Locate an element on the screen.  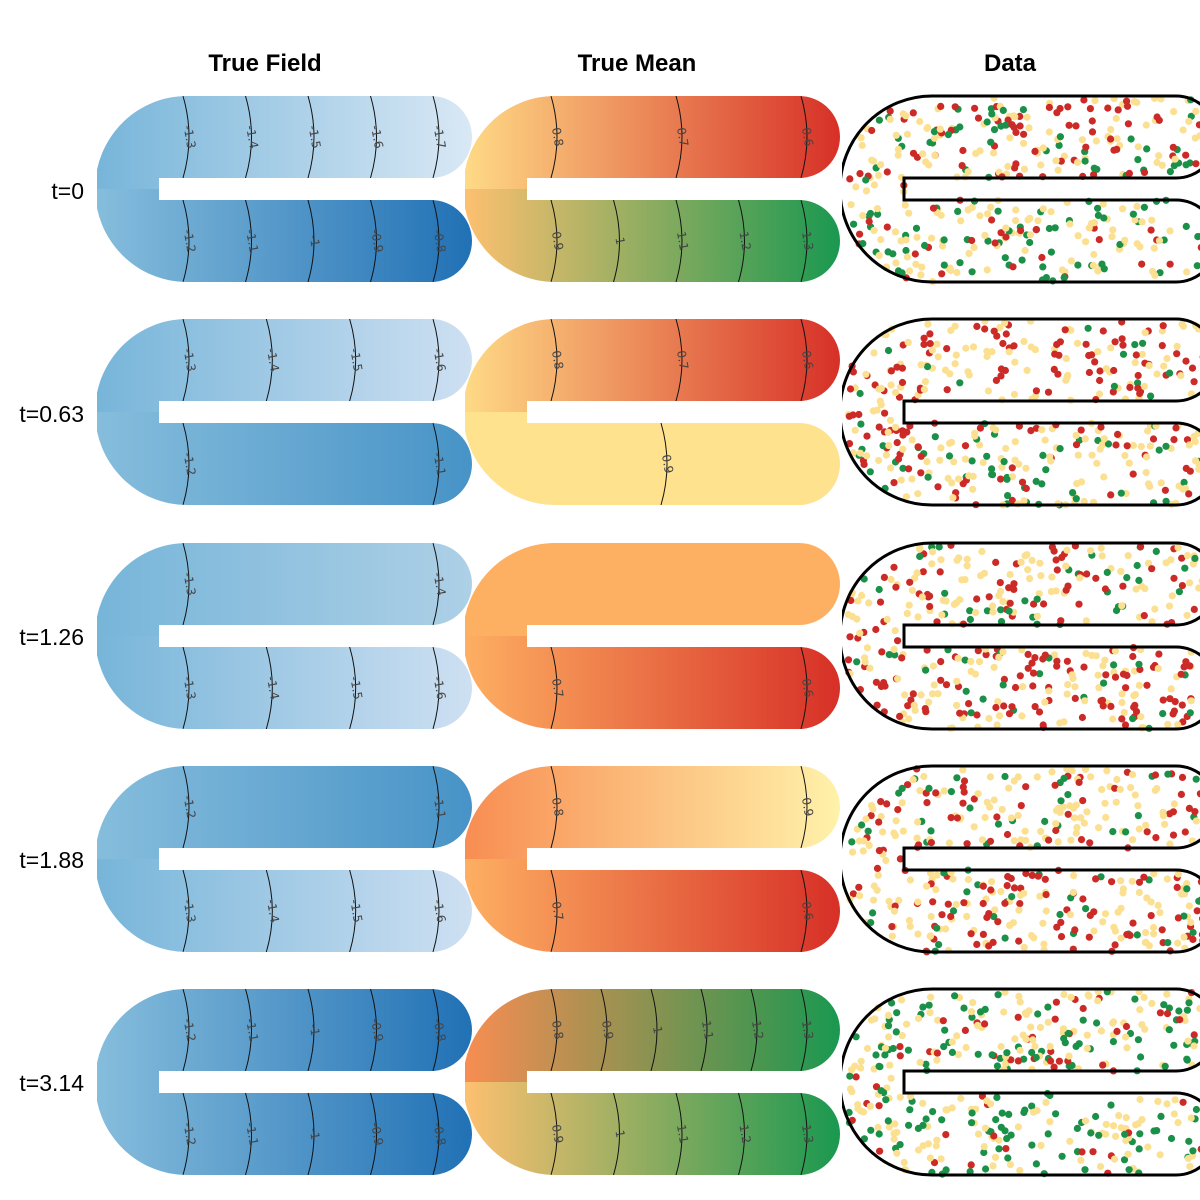
field-contour-label: -1.4 is located at coordinates (252, 136).